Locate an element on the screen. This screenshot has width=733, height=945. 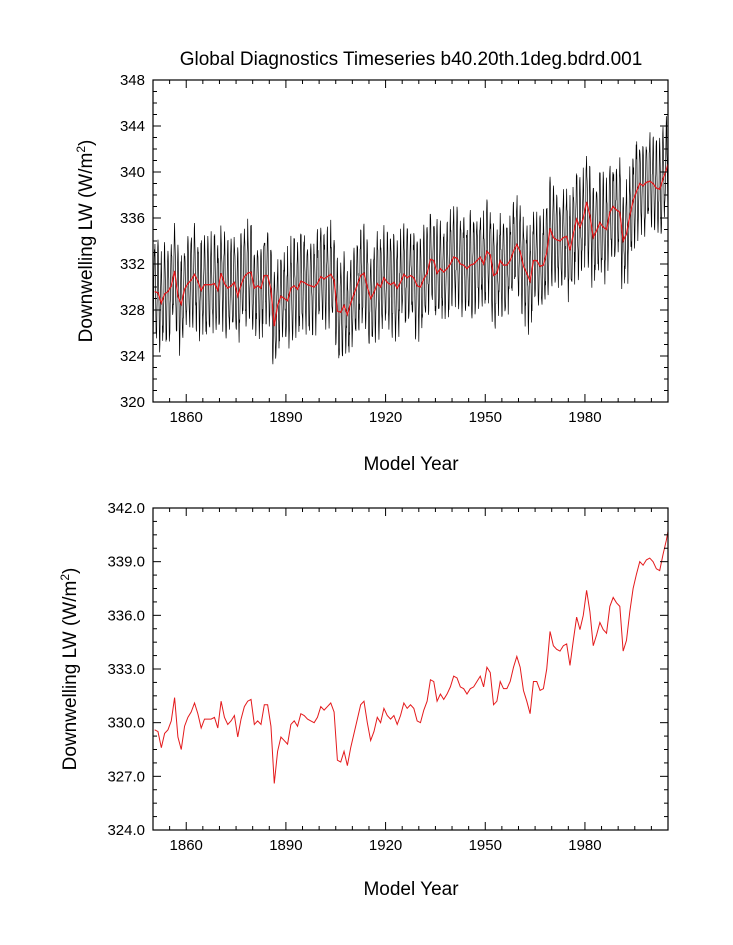
top-y-tick-label: 328 is located at coordinates (132, 310).